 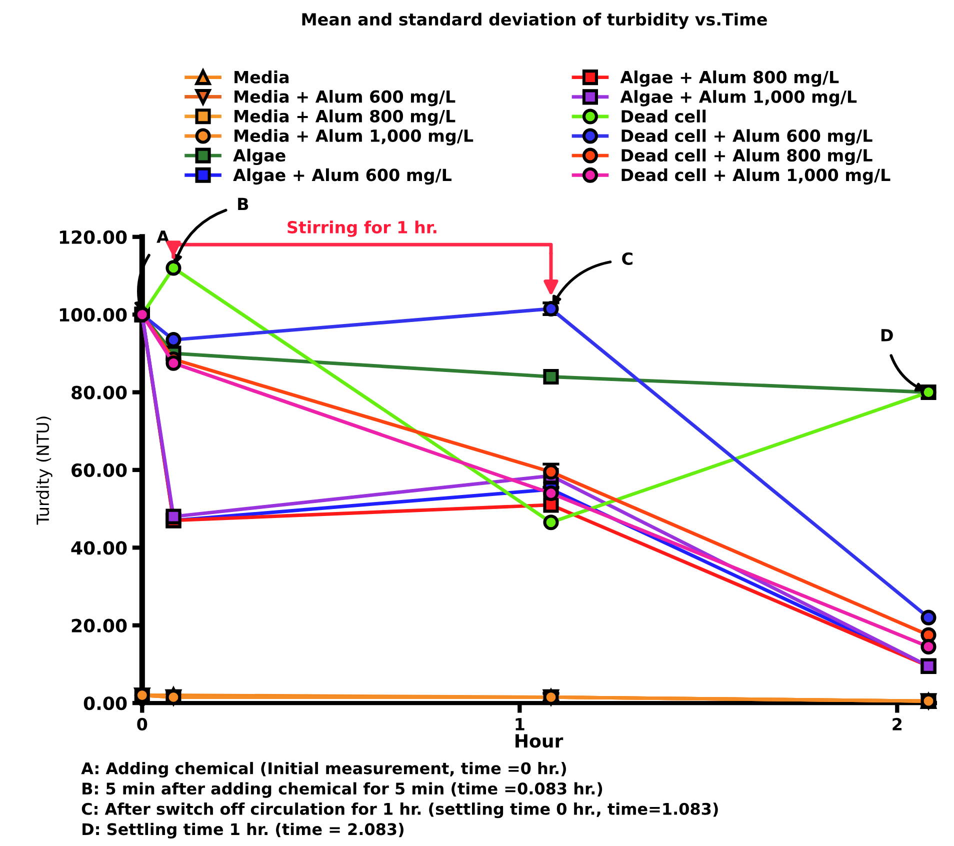 I want to click on text: A: Adding chemical (Initial measurement, time =0 hr.), so click(x=323, y=770).